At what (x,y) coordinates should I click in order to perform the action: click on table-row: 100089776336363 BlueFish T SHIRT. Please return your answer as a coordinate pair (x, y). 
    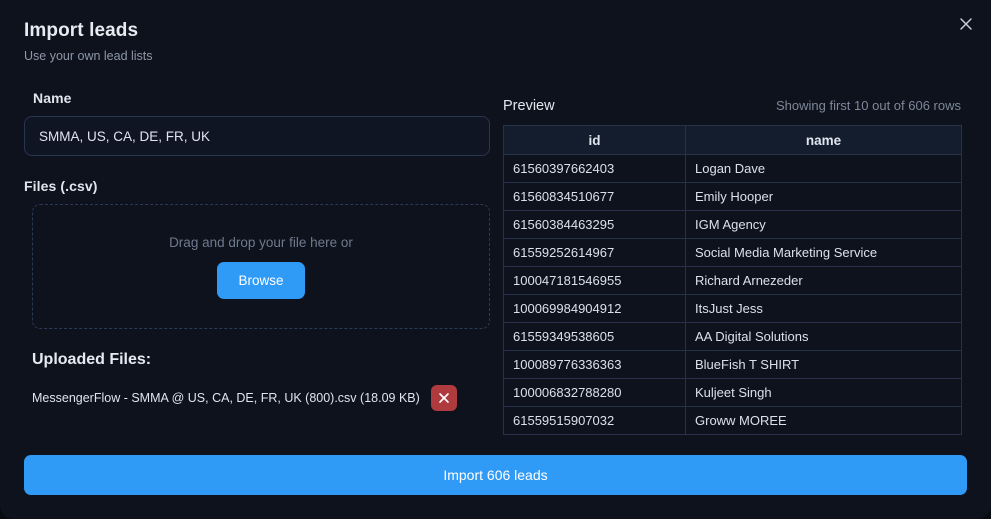
    Looking at the image, I should click on (732, 364).